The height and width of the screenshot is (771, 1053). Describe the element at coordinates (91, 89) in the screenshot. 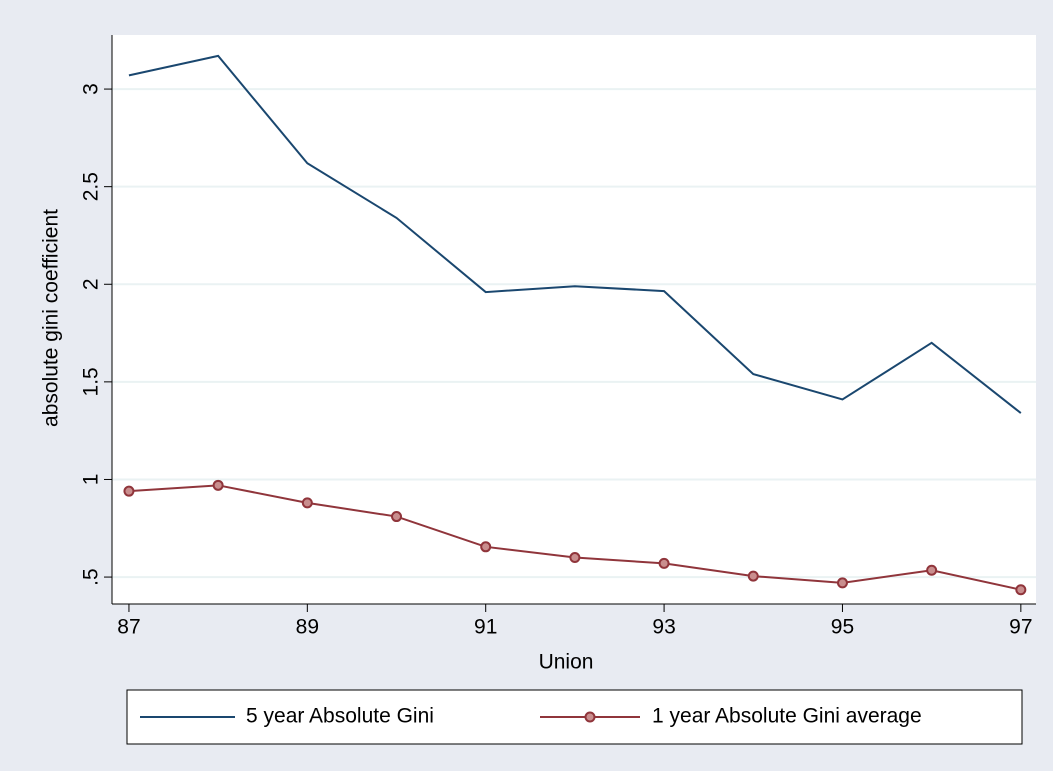

I see `y-tick-label: 3` at that location.